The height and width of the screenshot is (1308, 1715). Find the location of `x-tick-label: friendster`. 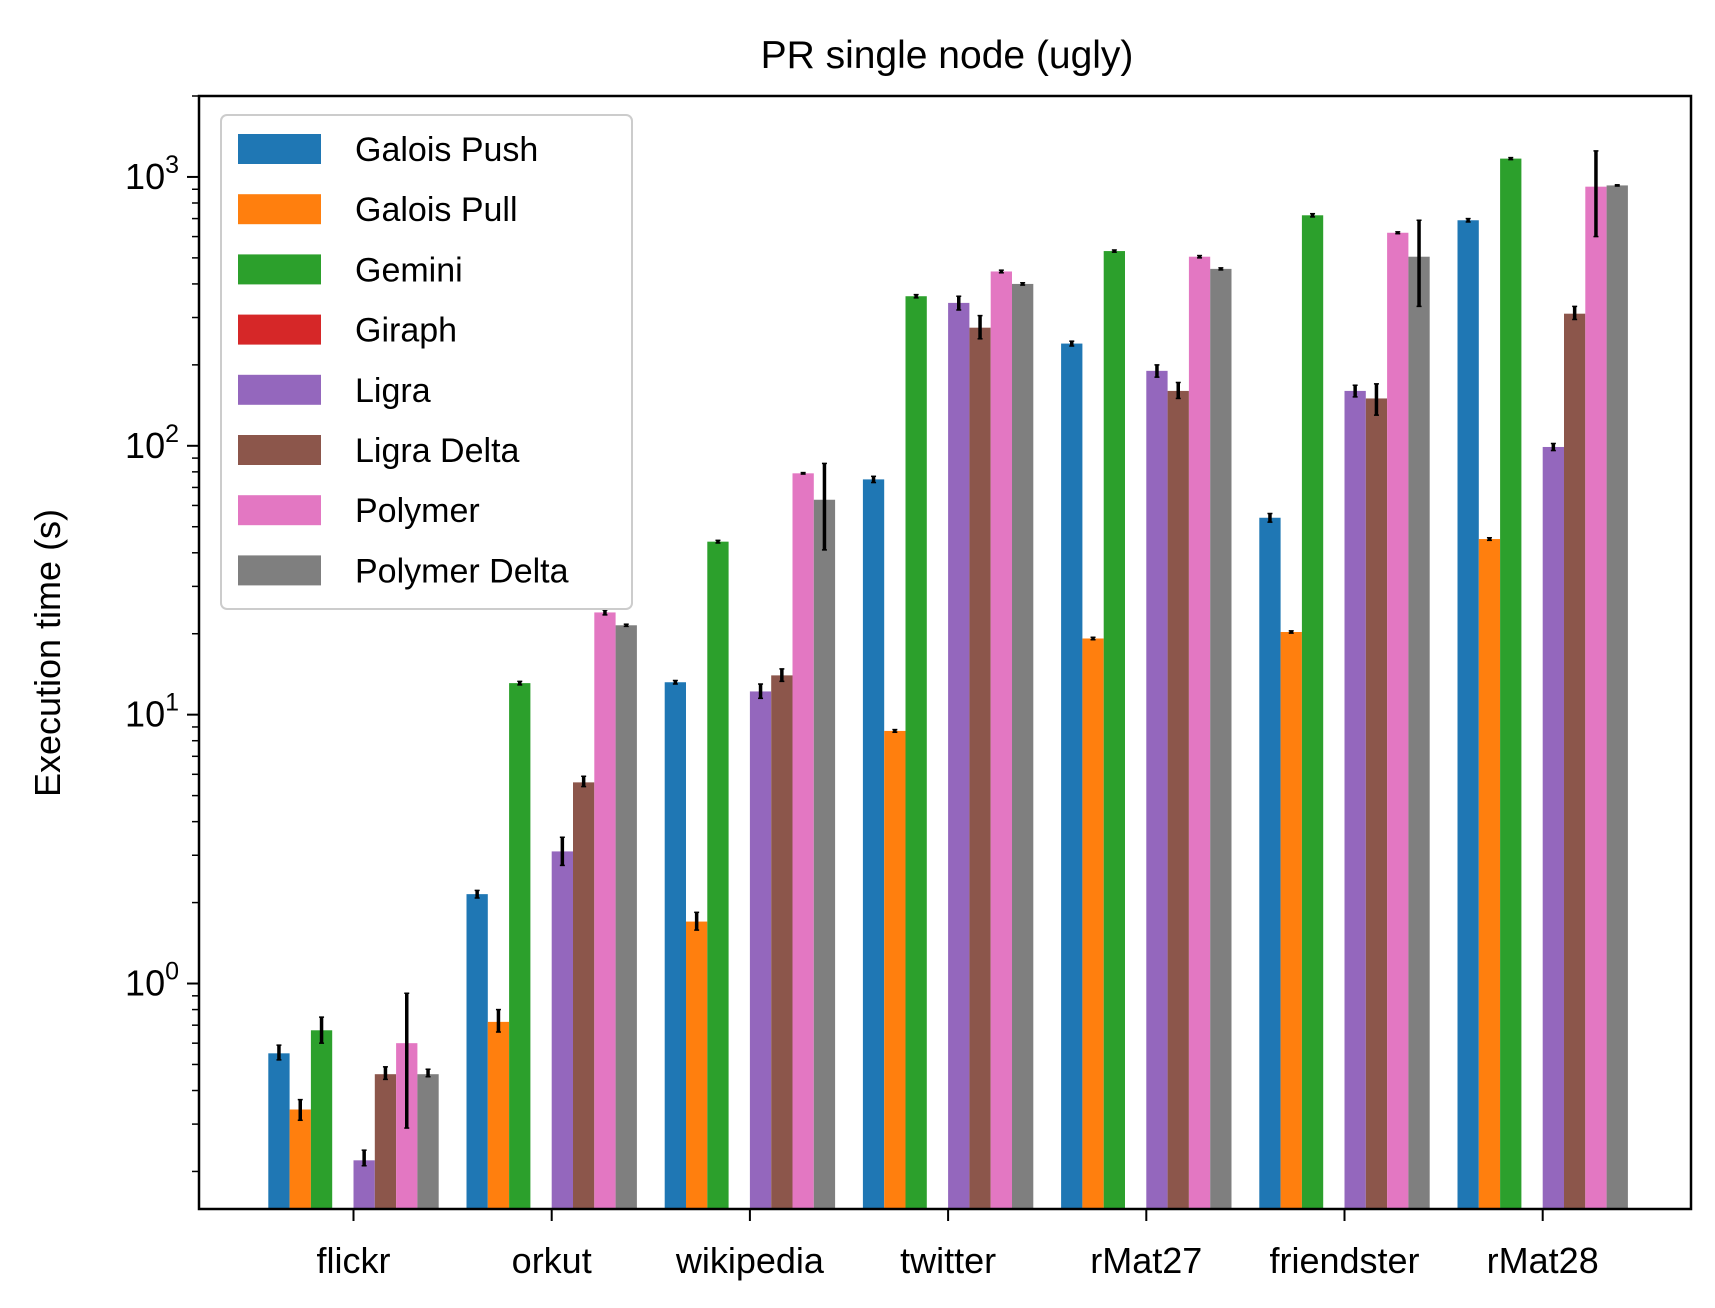

x-tick-label: friendster is located at coordinates (1344, 1260).